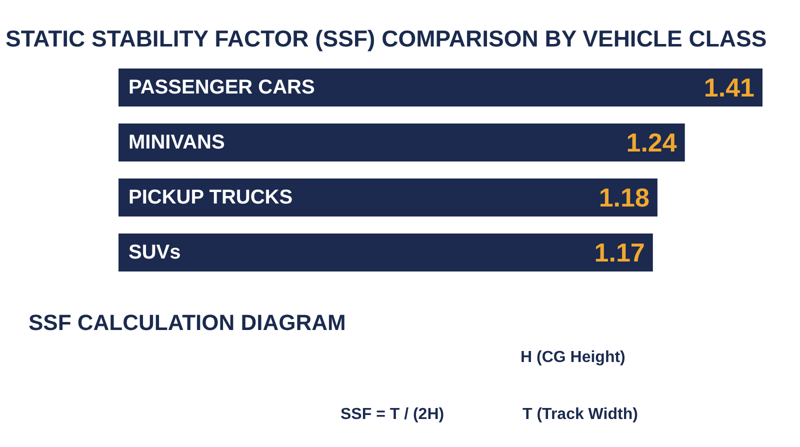 Image resolution: width=800 pixels, height=447 pixels. I want to click on data-label: 1.18, so click(624, 197).